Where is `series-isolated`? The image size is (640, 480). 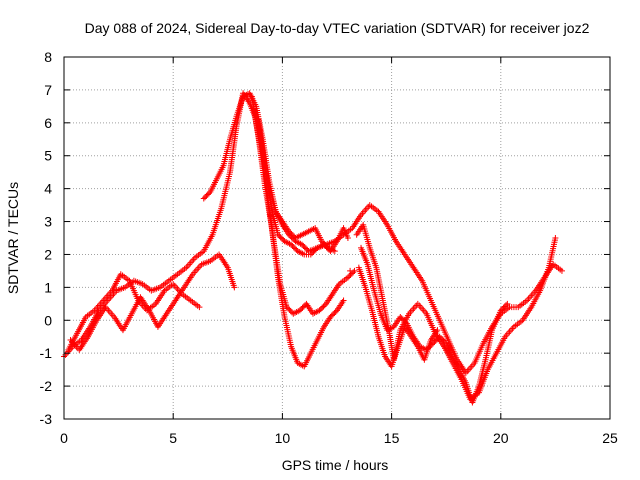 series-isolated is located at coordinates (350, 270).